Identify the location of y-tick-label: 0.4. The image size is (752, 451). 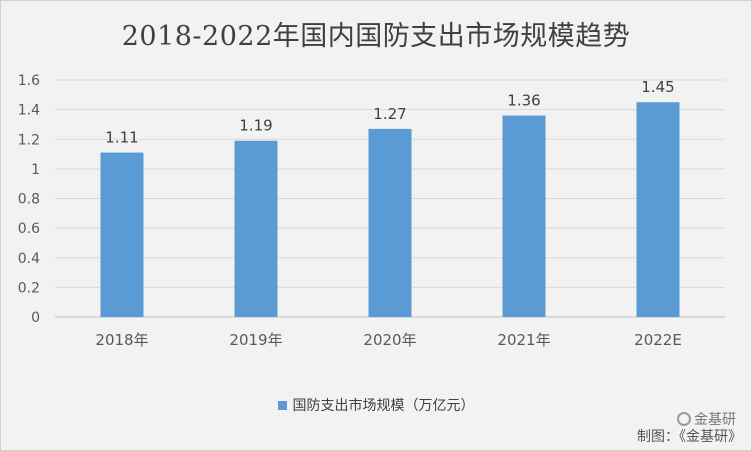
(29, 259).